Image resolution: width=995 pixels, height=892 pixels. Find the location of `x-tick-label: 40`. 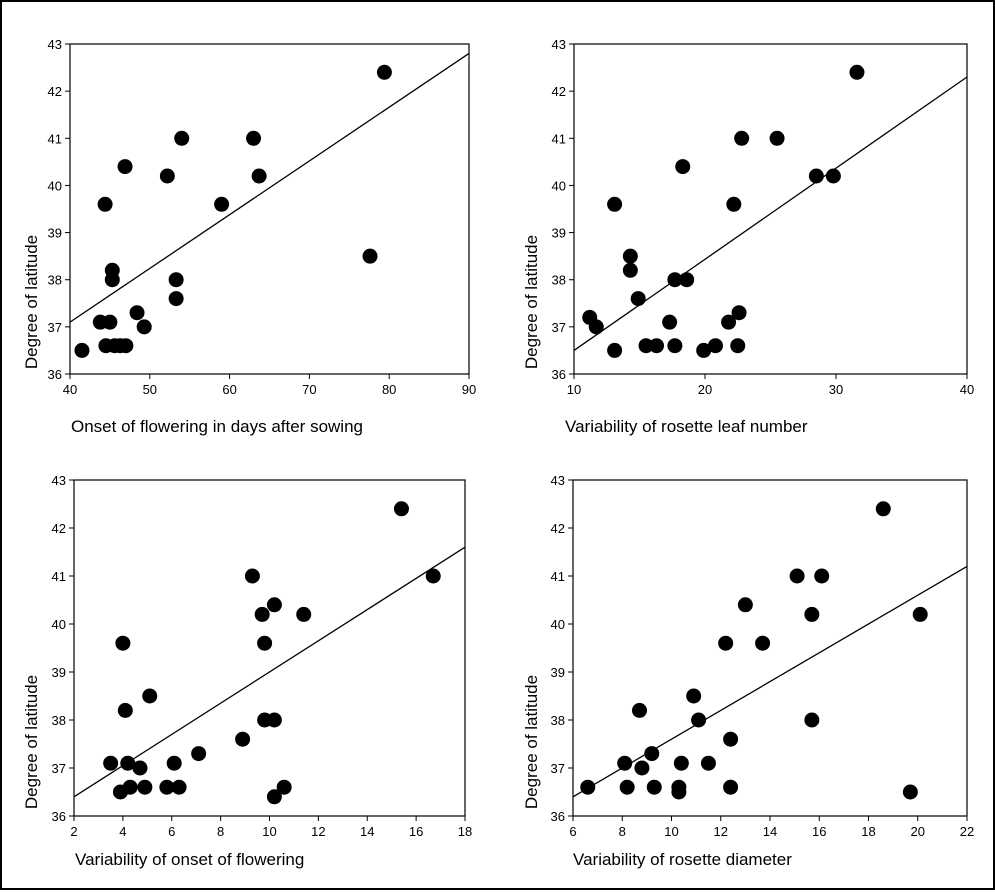

x-tick-label: 40 is located at coordinates (967, 389).